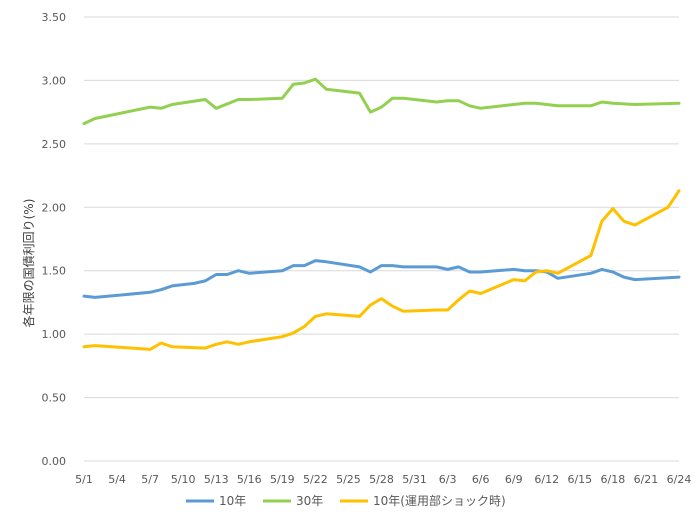 The image size is (700, 528). What do you see at coordinates (54, 17) in the screenshot?
I see `y-tick-label: 3.50` at bounding box center [54, 17].